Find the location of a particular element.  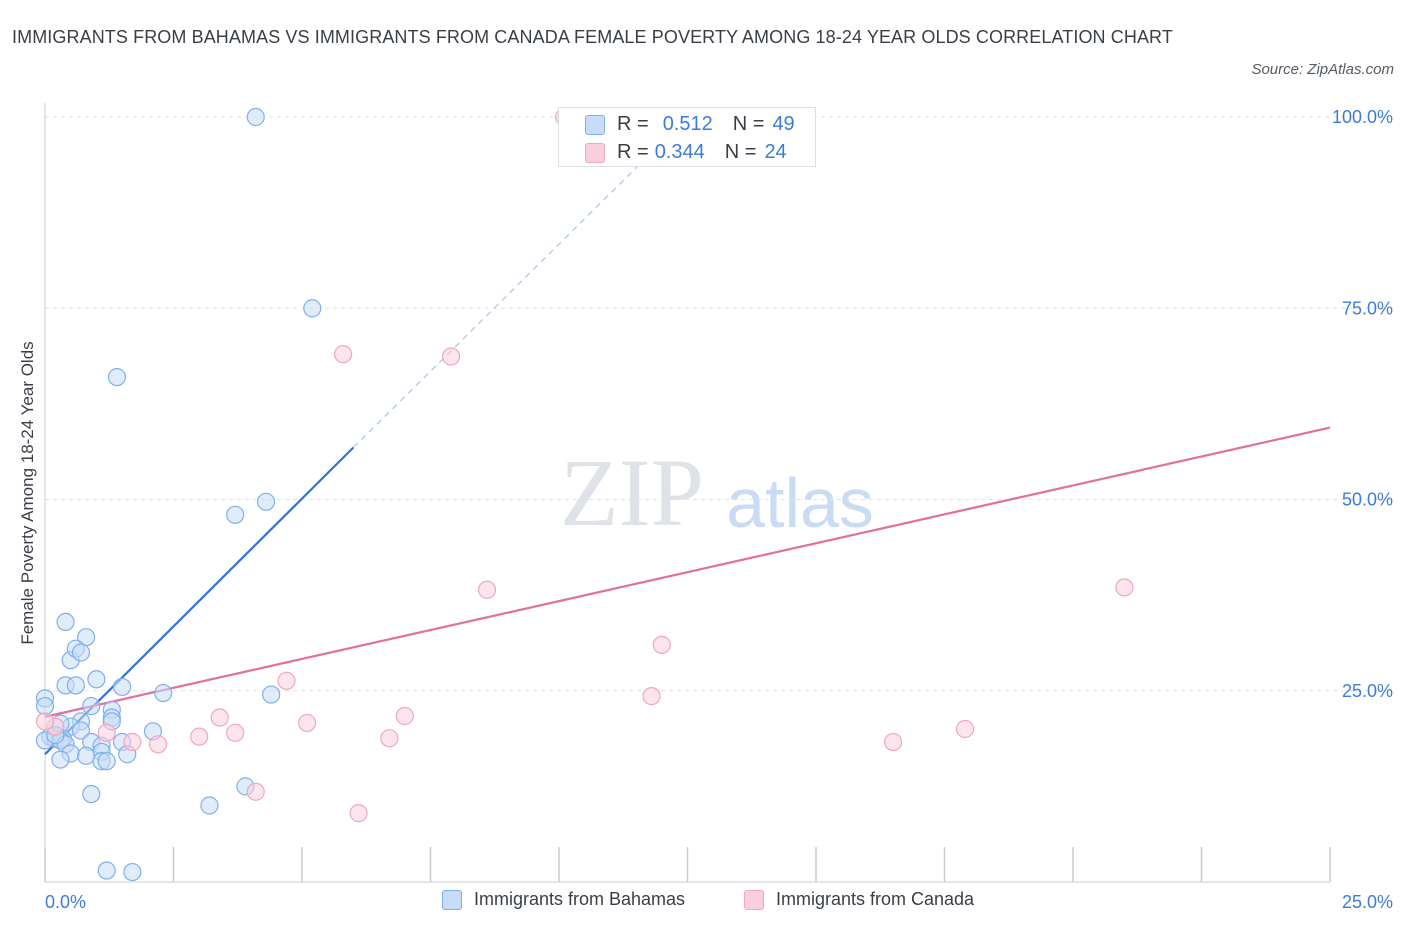

stats-swatch-bahamas is located at coordinates (595, 125).